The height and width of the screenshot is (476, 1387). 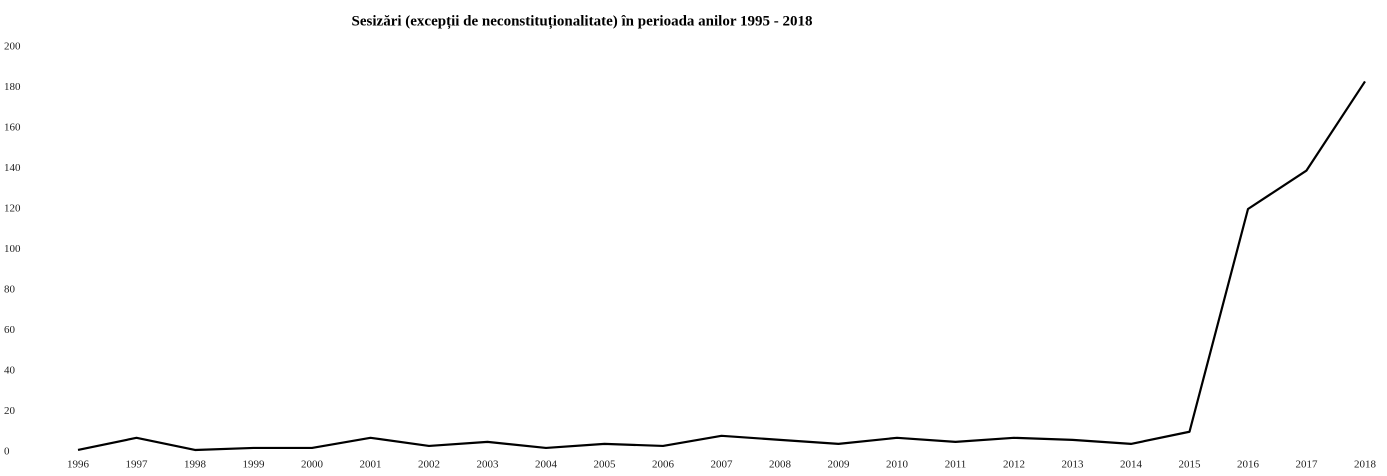 What do you see at coordinates (1190, 465) in the screenshot?
I see `x-tick-label: 2015` at bounding box center [1190, 465].